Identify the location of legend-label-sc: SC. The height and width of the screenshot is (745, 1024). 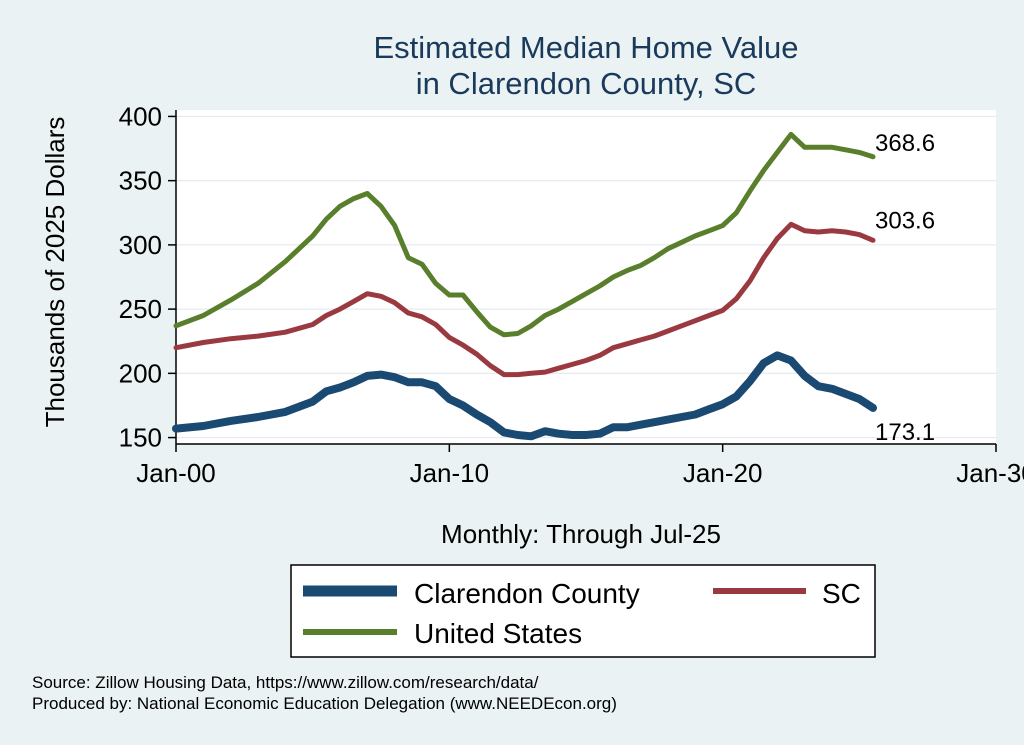
(841, 593).